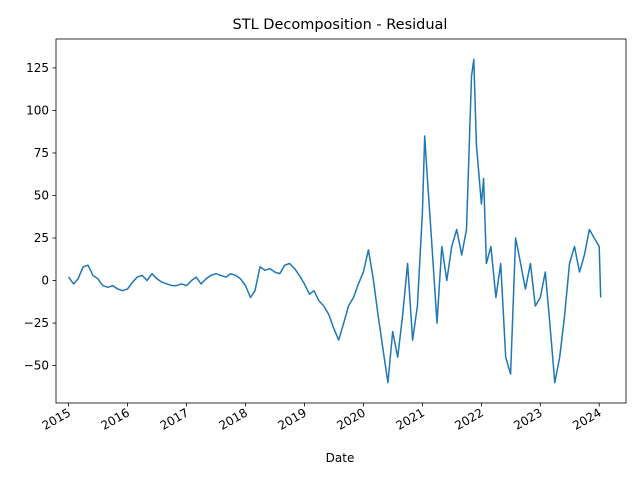 The image size is (640, 480). I want to click on x-tick-label: 2016, so click(115, 418).